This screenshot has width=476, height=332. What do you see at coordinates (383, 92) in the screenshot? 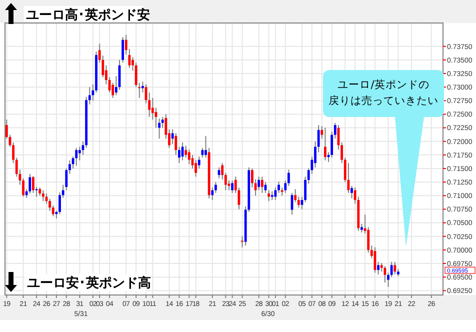
I see `annotation: ユーロ/英ポンドの戻りは売っていきたい` at bounding box center [383, 92].